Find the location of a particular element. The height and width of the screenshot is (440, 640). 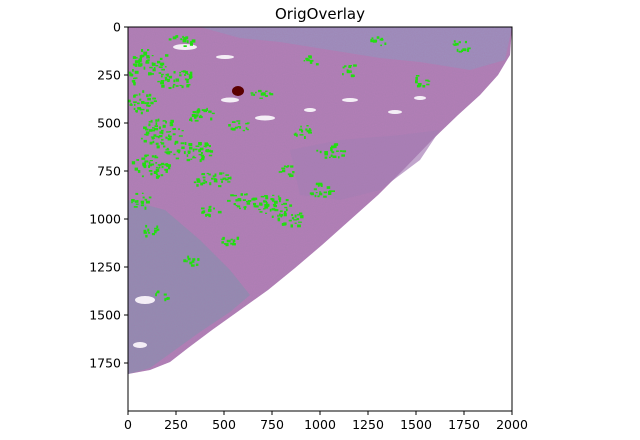

y-tick-label: 1750 is located at coordinates (105, 363).